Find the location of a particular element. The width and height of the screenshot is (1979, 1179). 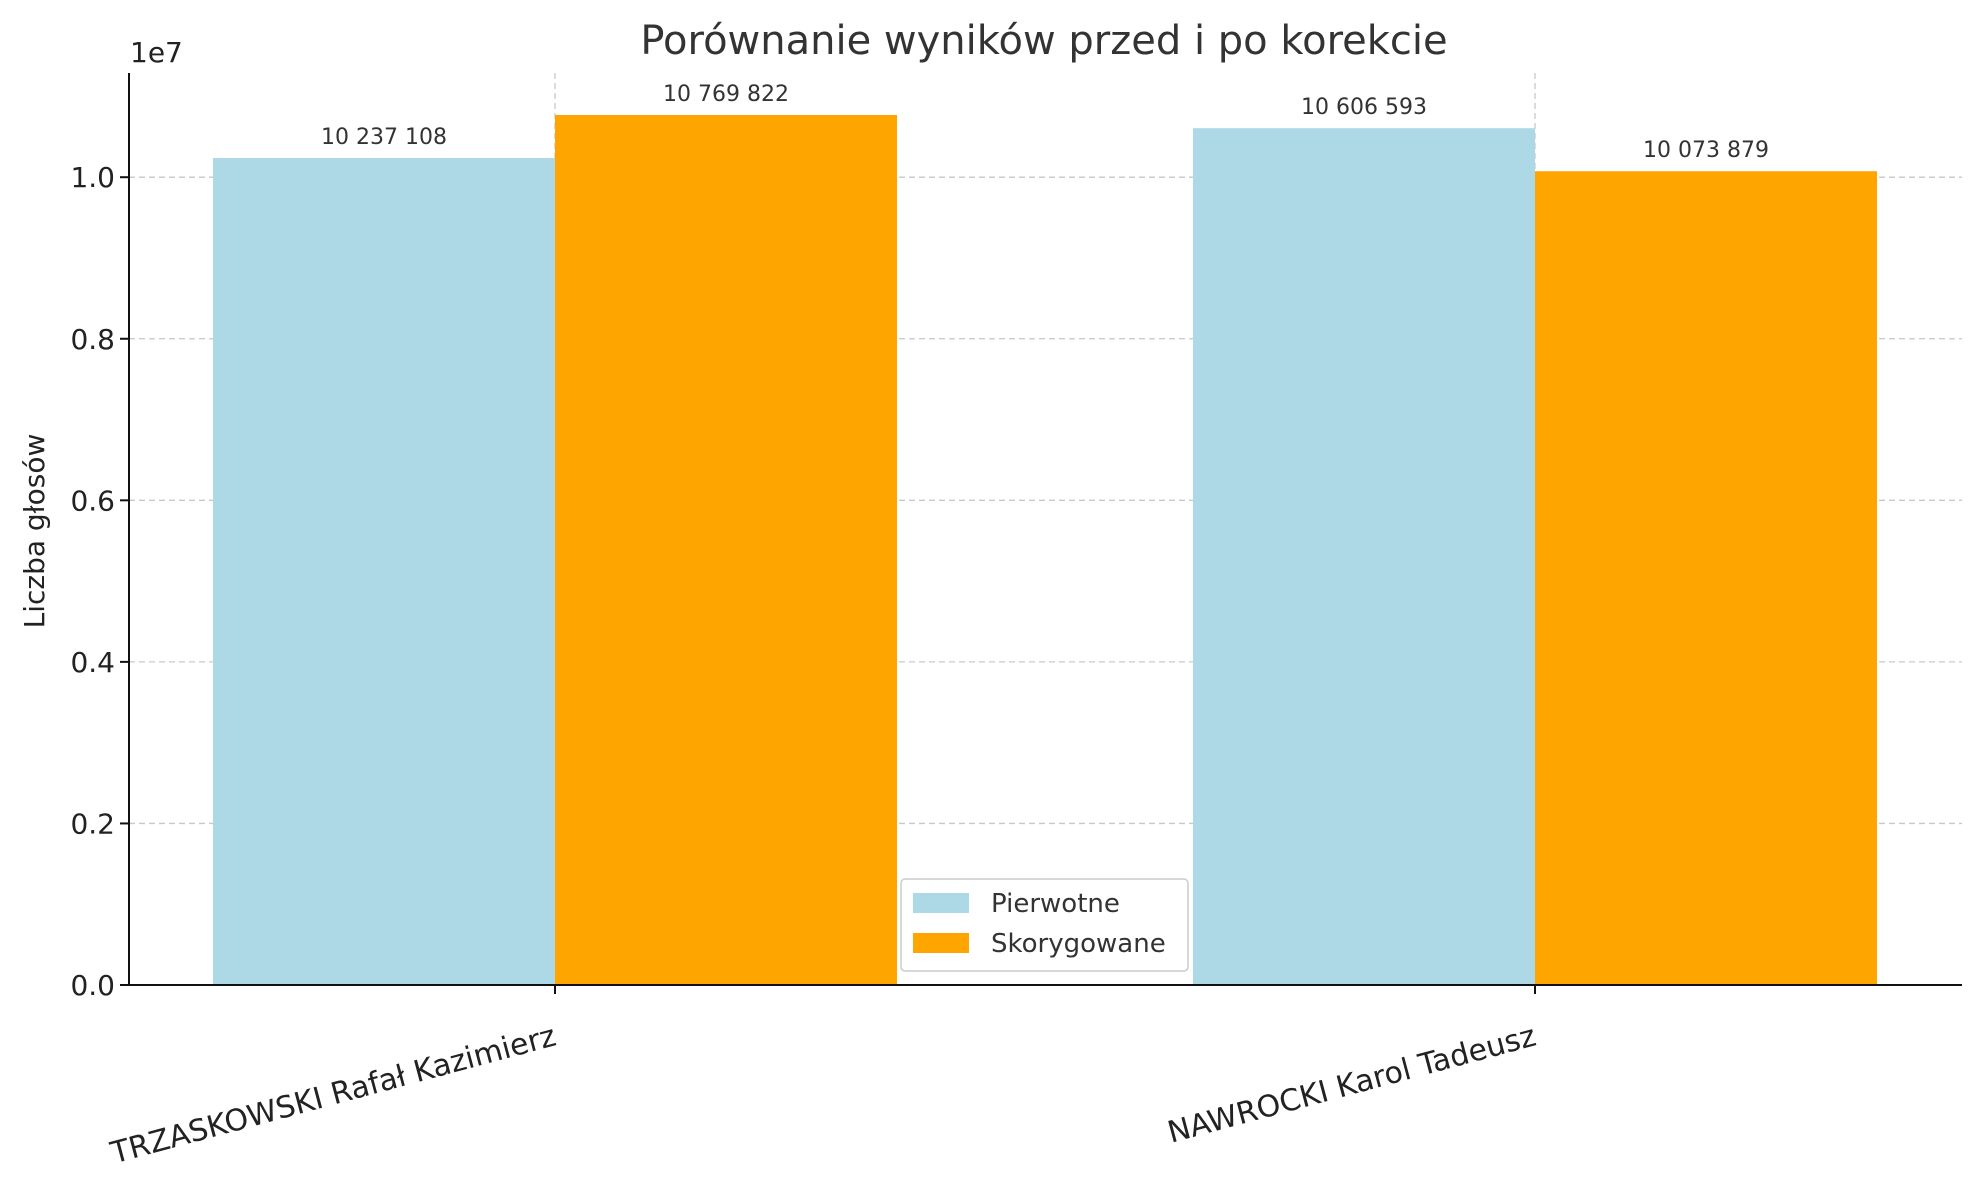

category-label: NAWROCKI Karol Tadeusz is located at coordinates (1352, 1085).